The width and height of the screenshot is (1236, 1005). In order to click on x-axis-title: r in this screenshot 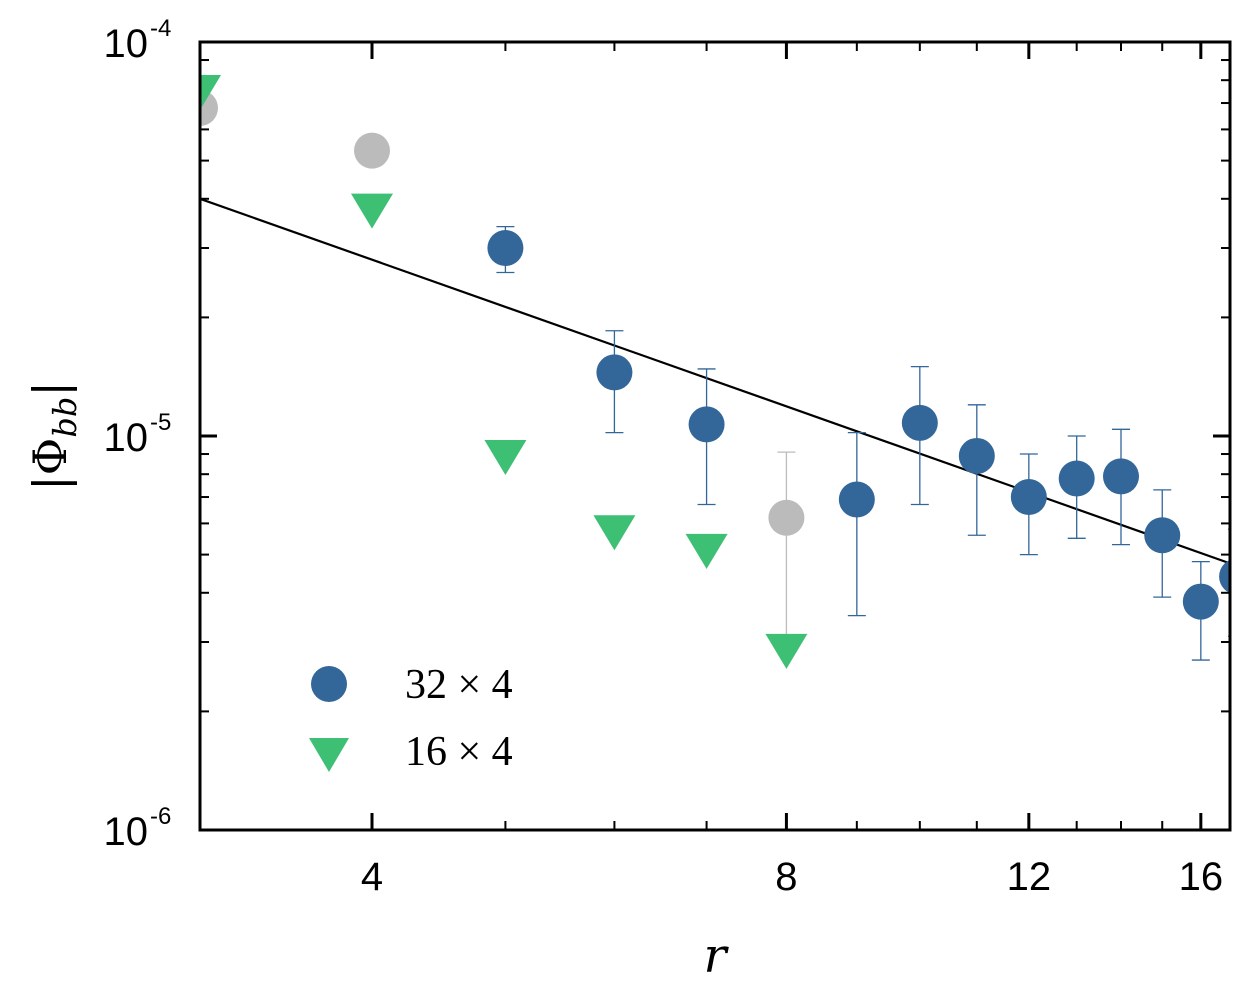, I will do `click(717, 956)`.